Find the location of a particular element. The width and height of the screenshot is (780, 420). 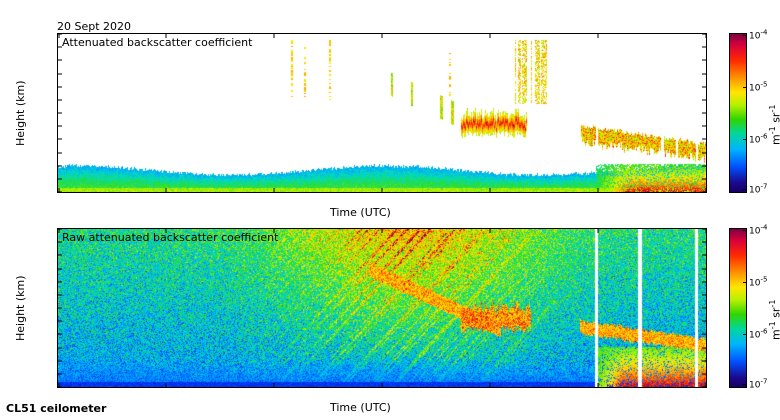

panel1-ylabel: Height (km) is located at coordinates (20, 113).